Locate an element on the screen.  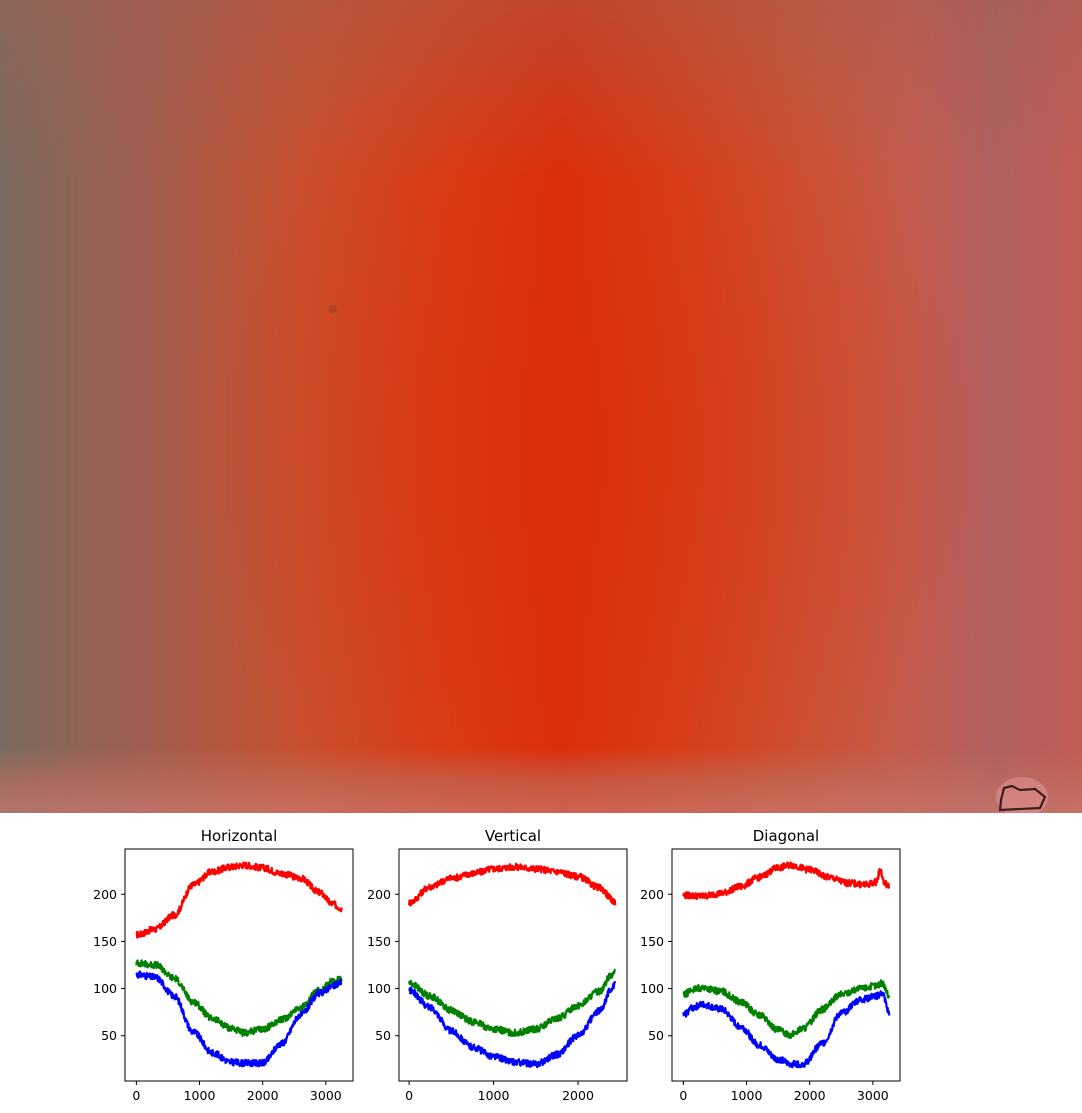
chart-title: Diagonal is located at coordinates (786, 836).